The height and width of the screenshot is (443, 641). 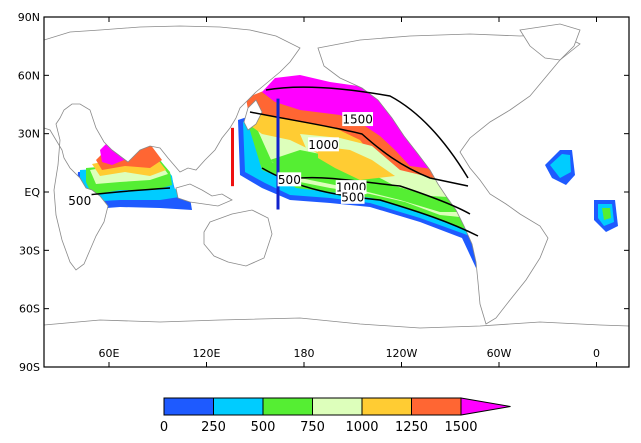 What do you see at coordinates (550, 42) in the screenshot?
I see `greenland-outline` at bounding box center [550, 42].